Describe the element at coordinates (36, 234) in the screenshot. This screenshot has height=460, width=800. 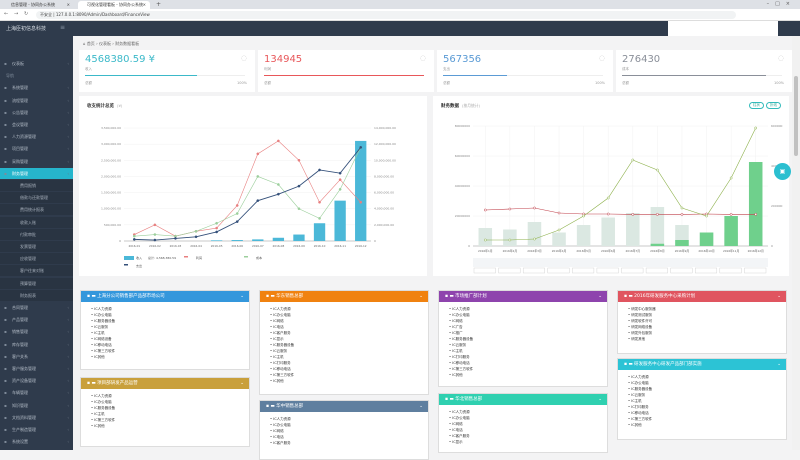
I see `sidebar-item: 付款审批` at that location.